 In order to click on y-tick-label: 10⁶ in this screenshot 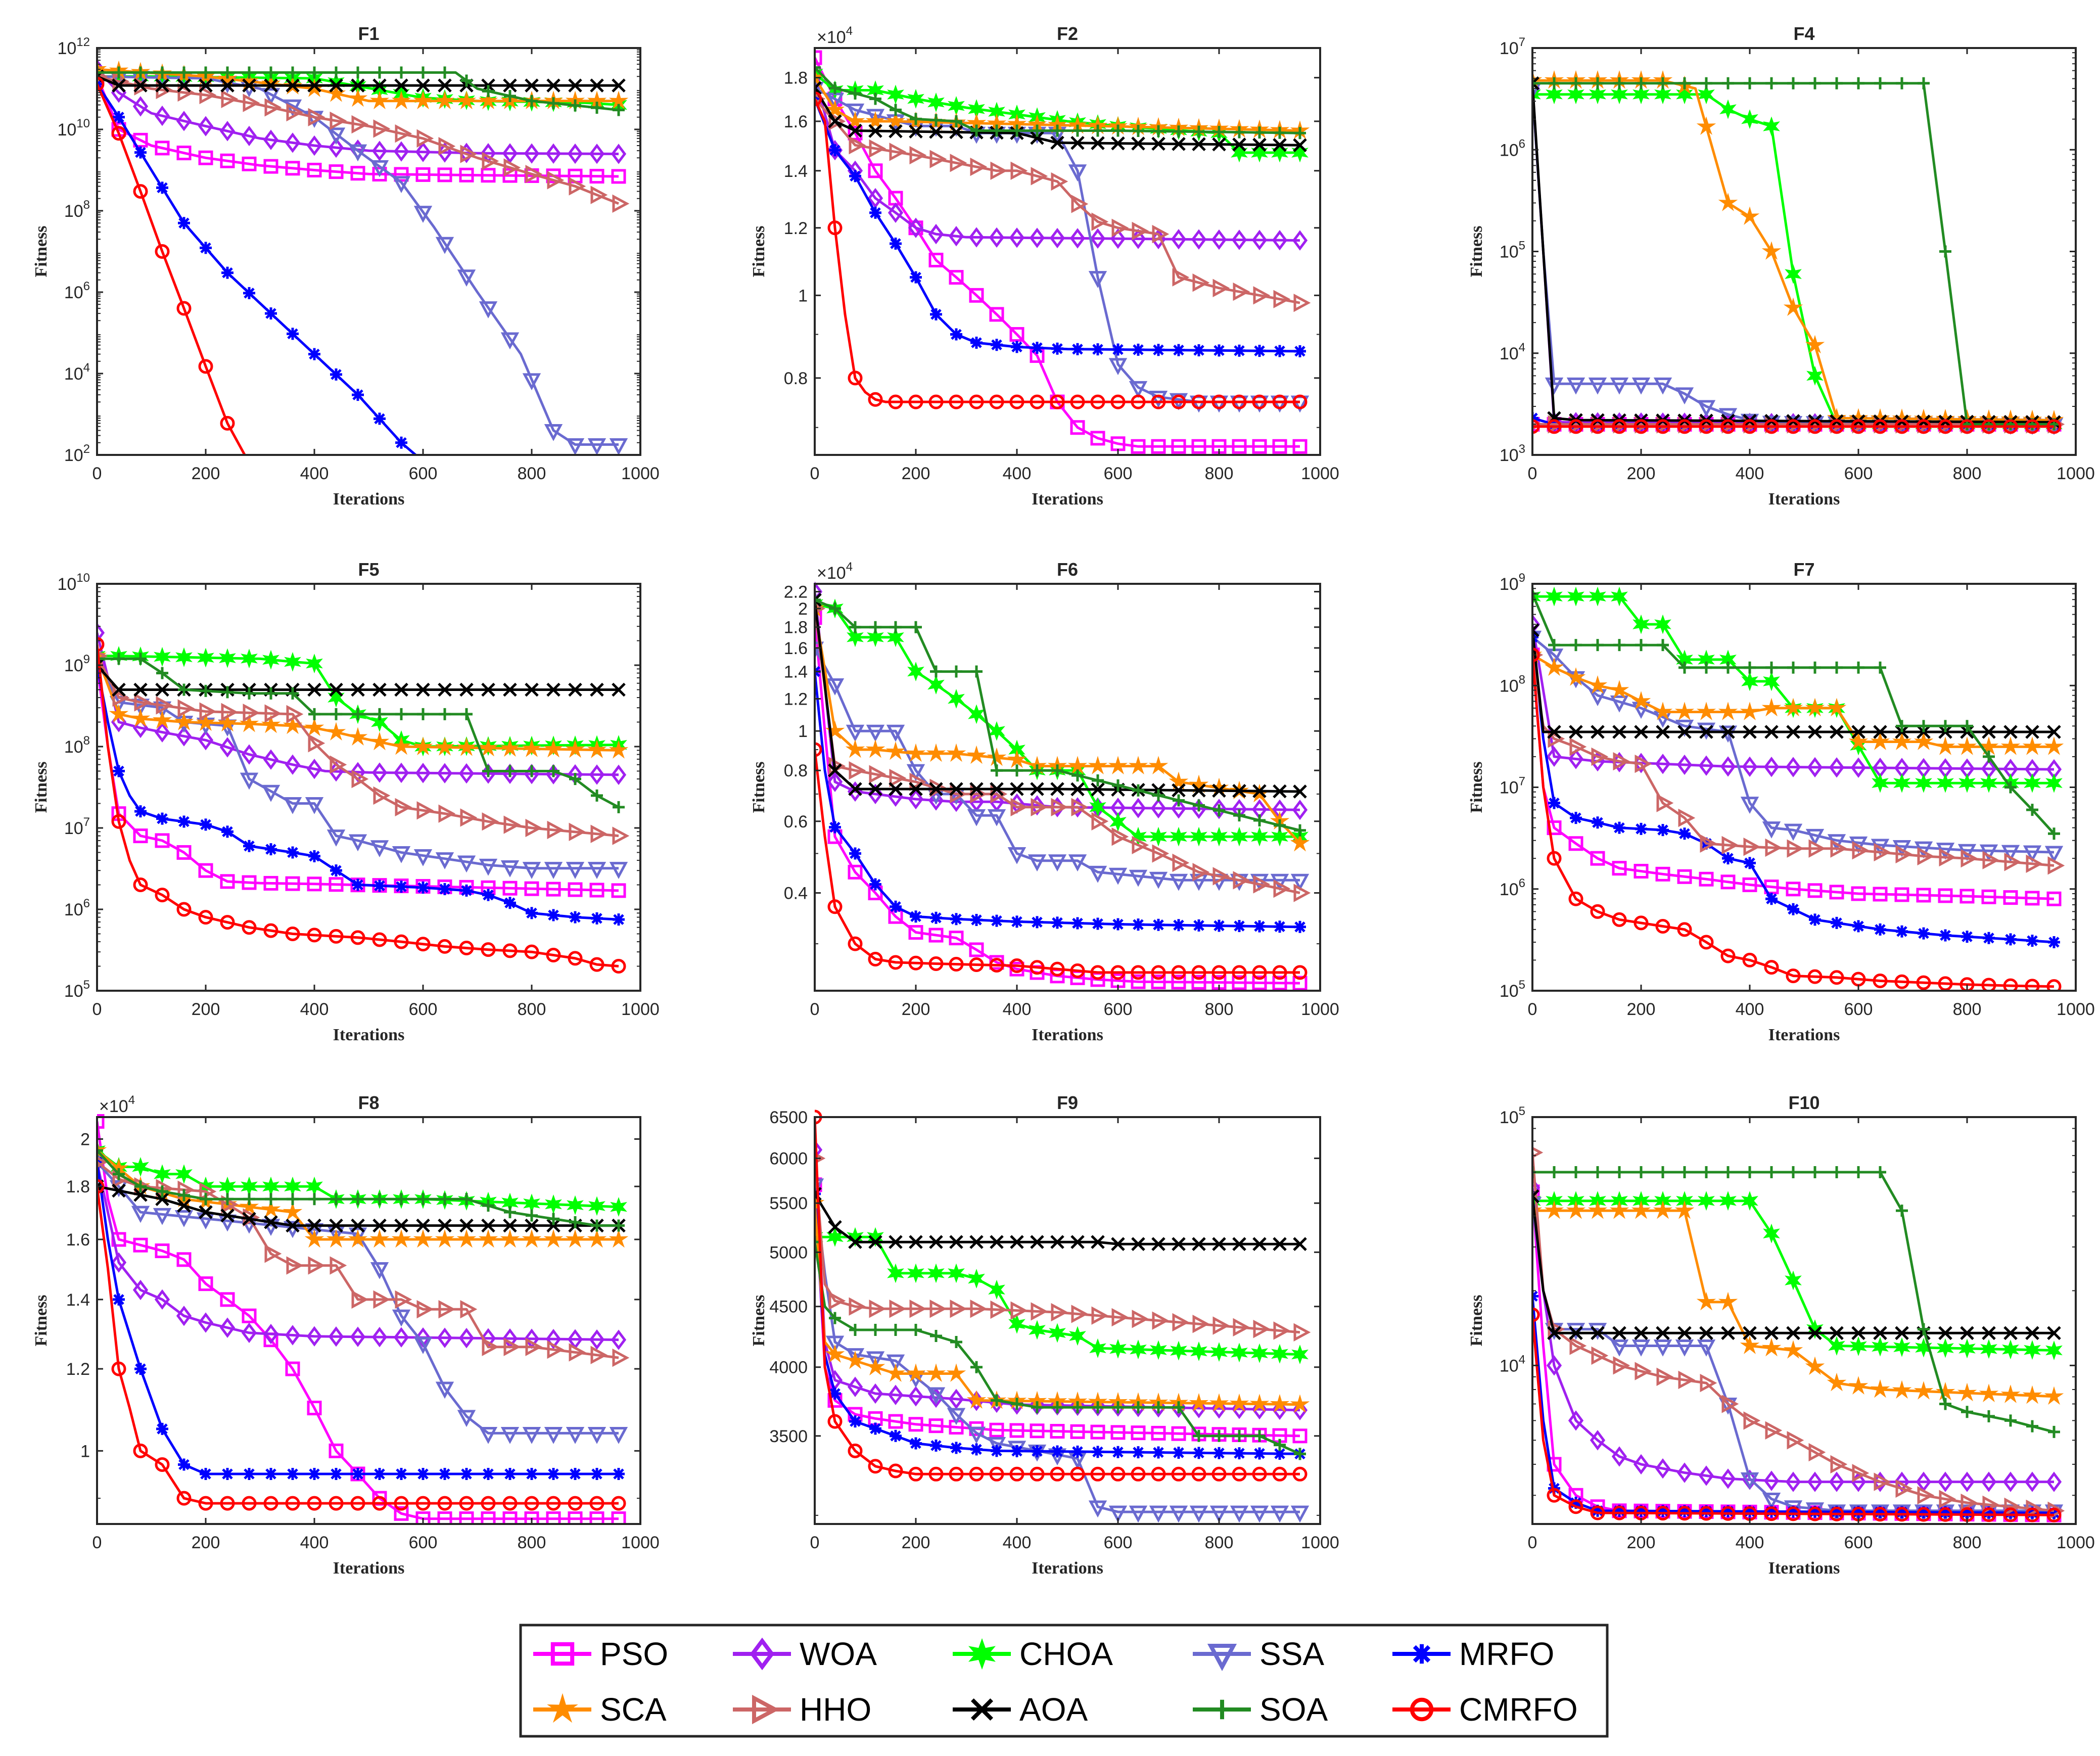, I will do `click(77, 291)`.